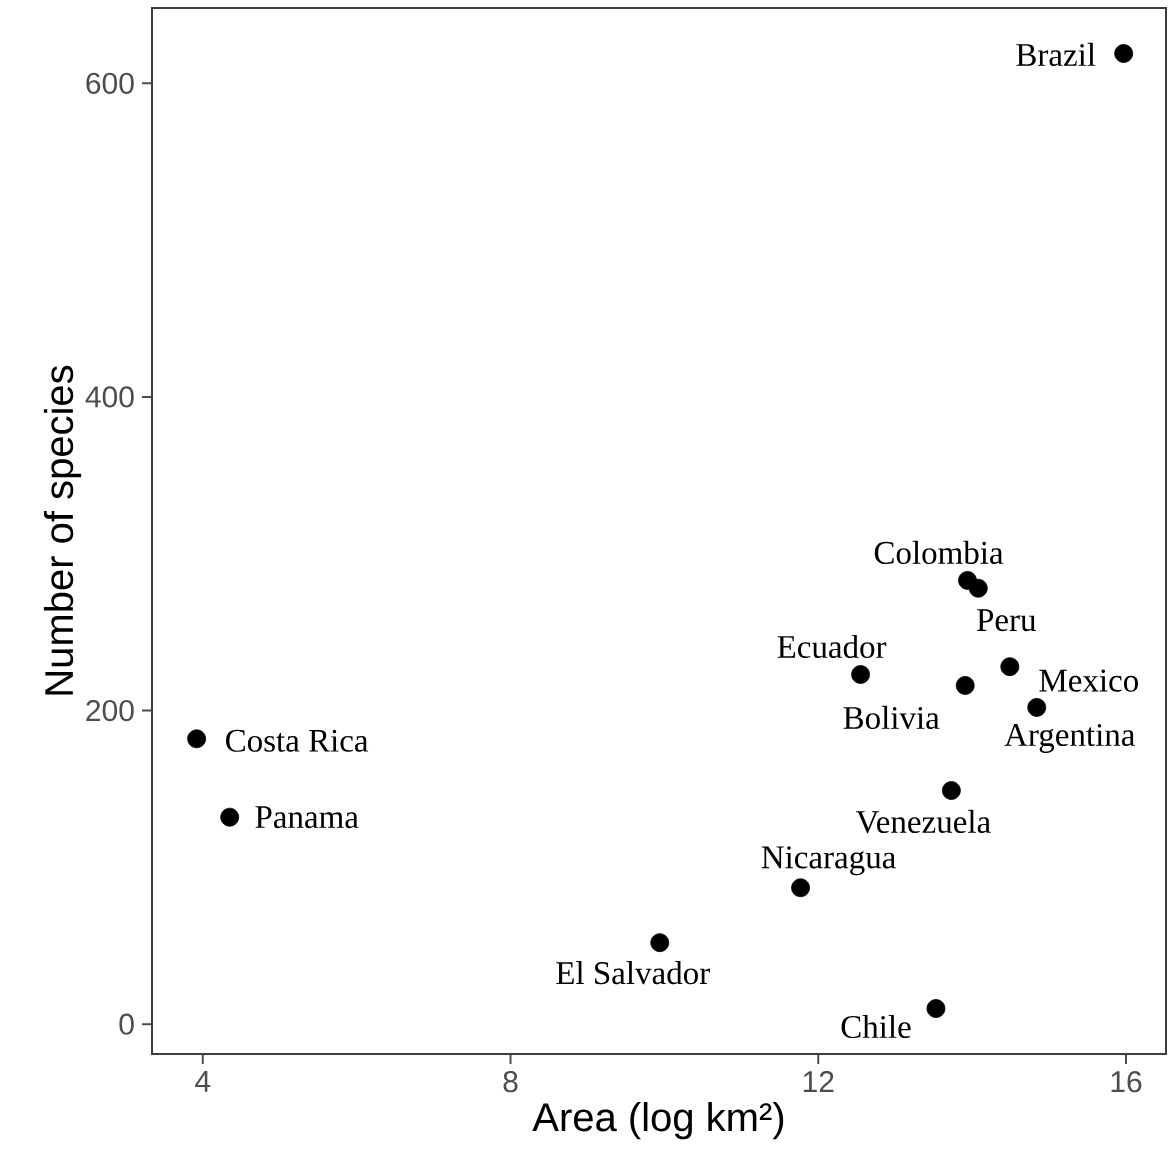 This screenshot has height=1164, width=1168. What do you see at coordinates (832, 646) in the screenshot?
I see `annotation: Ecuador` at bounding box center [832, 646].